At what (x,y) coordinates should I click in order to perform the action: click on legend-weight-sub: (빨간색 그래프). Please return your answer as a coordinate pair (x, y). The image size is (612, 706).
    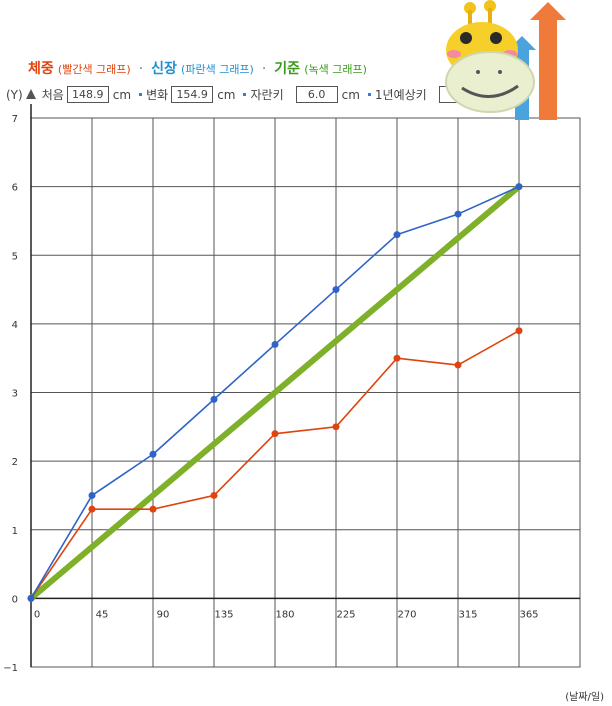
    Looking at the image, I should click on (94, 69).